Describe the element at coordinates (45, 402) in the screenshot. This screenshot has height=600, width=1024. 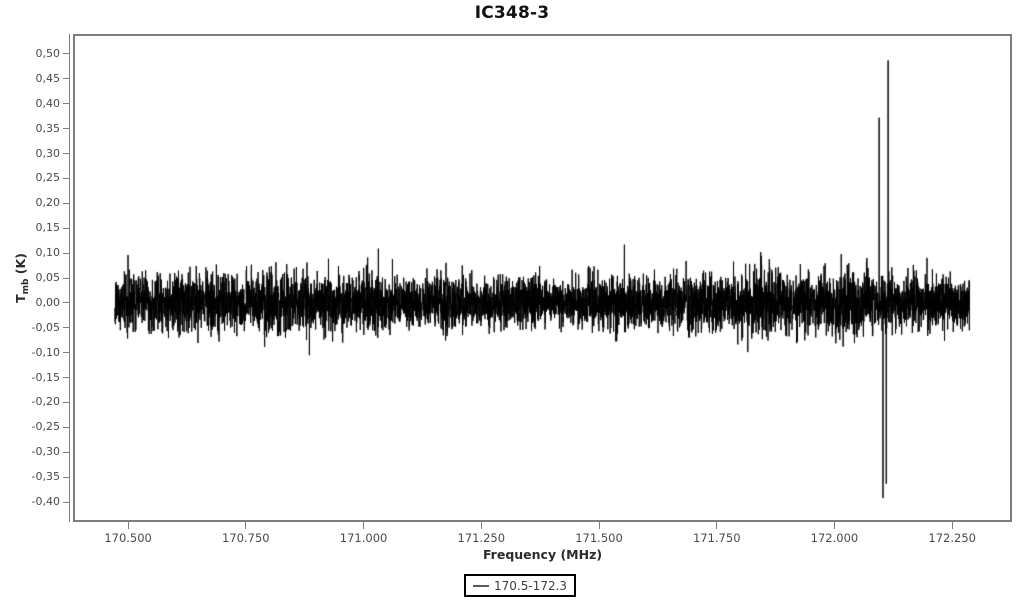
I see `y-tick-label: -0,20` at that location.